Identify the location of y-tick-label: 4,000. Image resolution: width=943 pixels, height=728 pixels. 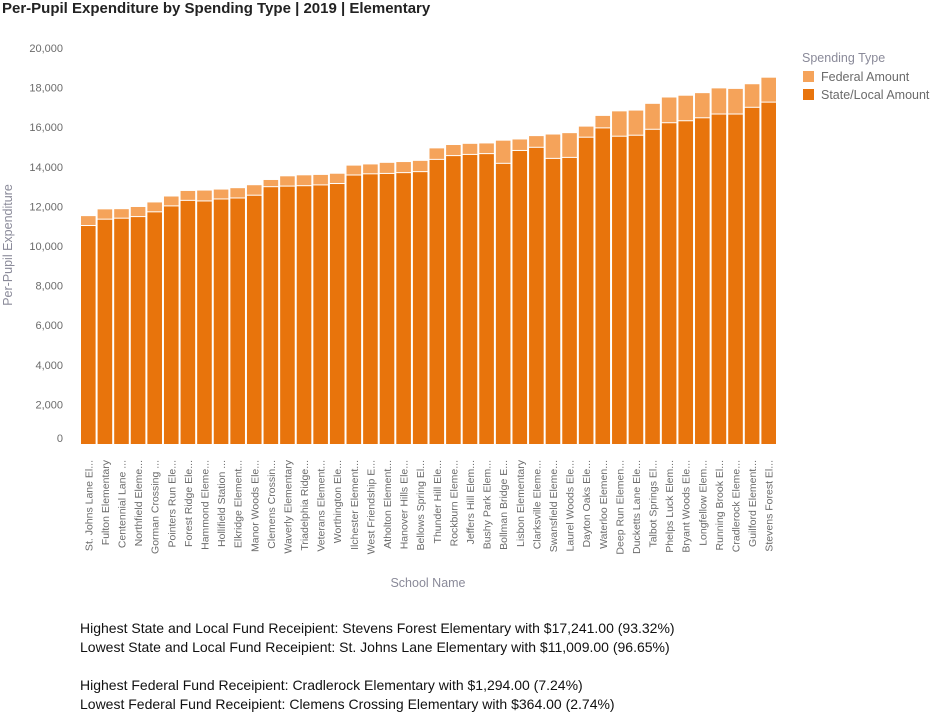
(49, 366).